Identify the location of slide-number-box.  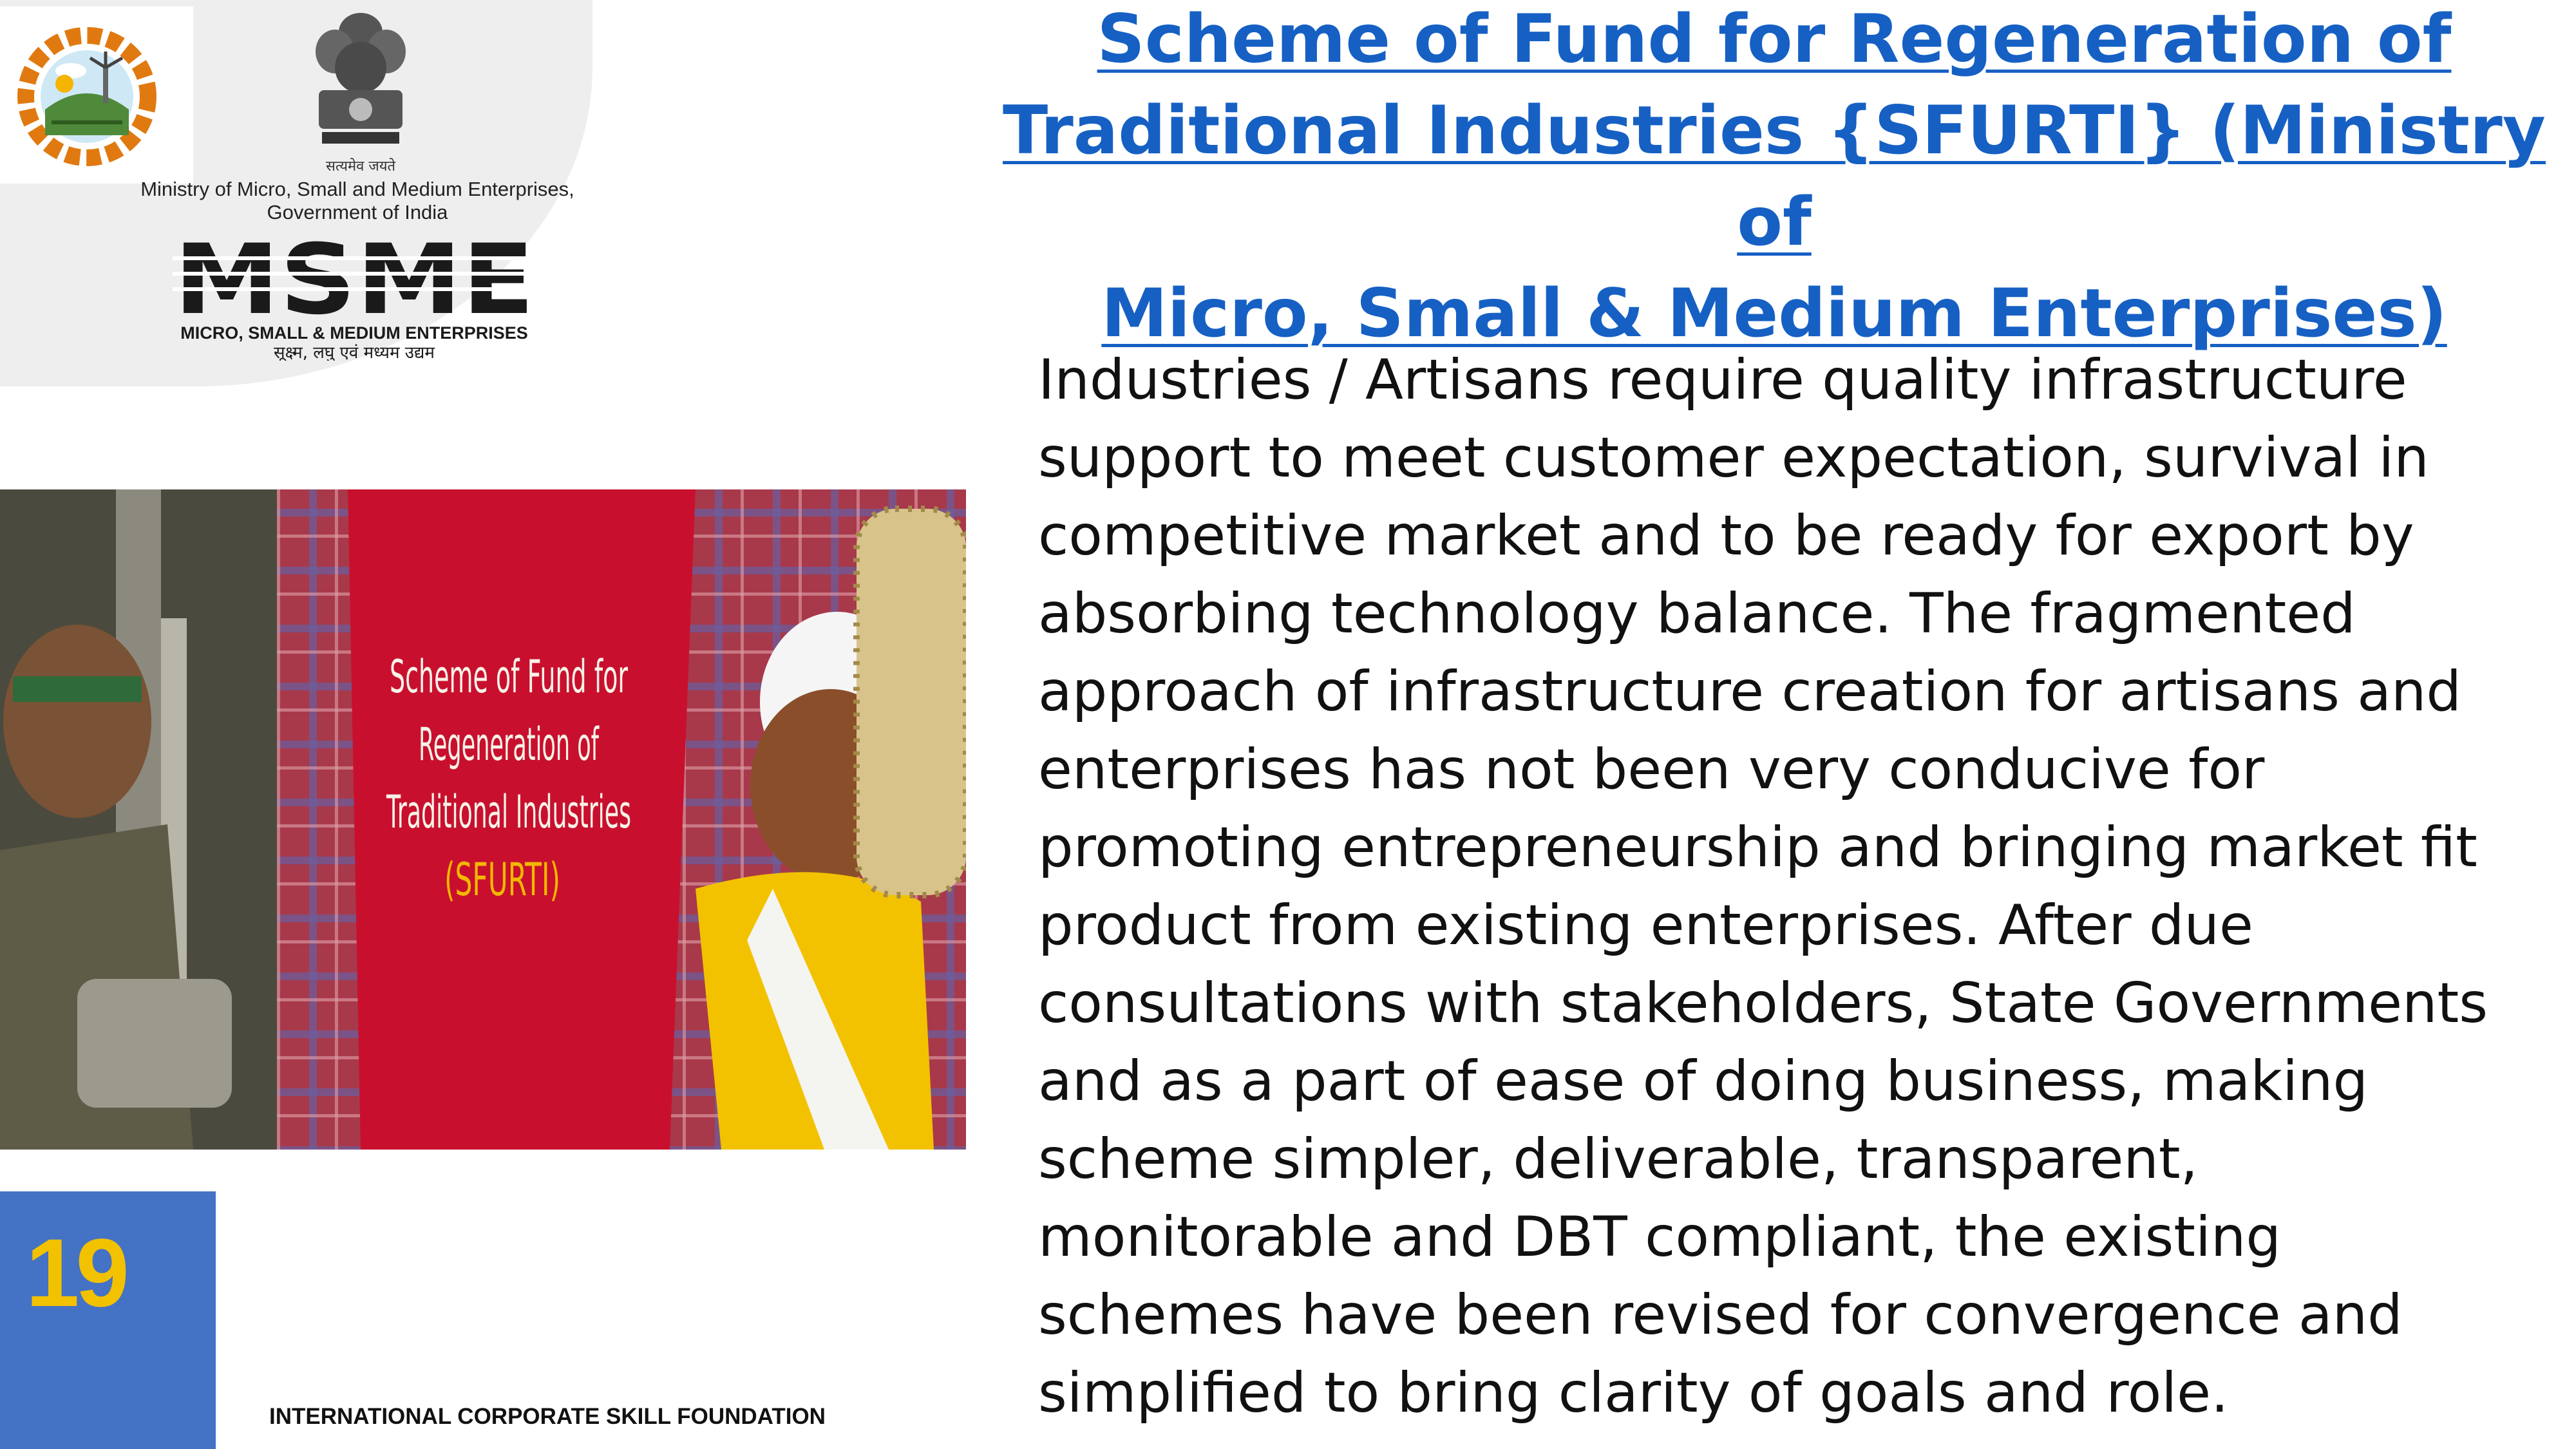
(108, 1320).